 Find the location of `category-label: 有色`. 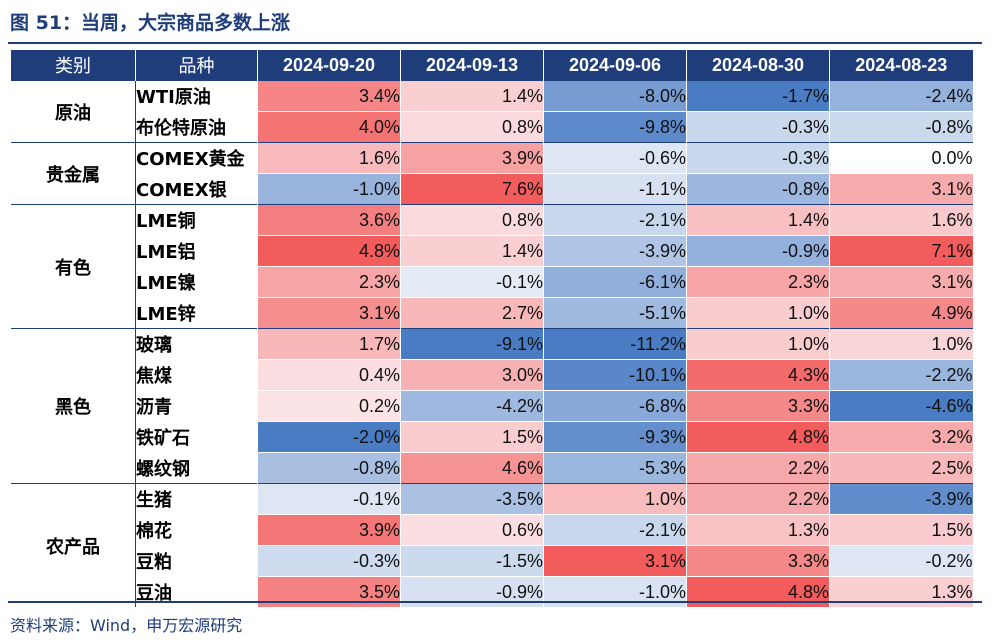

category-label: 有色 is located at coordinates (73, 266).